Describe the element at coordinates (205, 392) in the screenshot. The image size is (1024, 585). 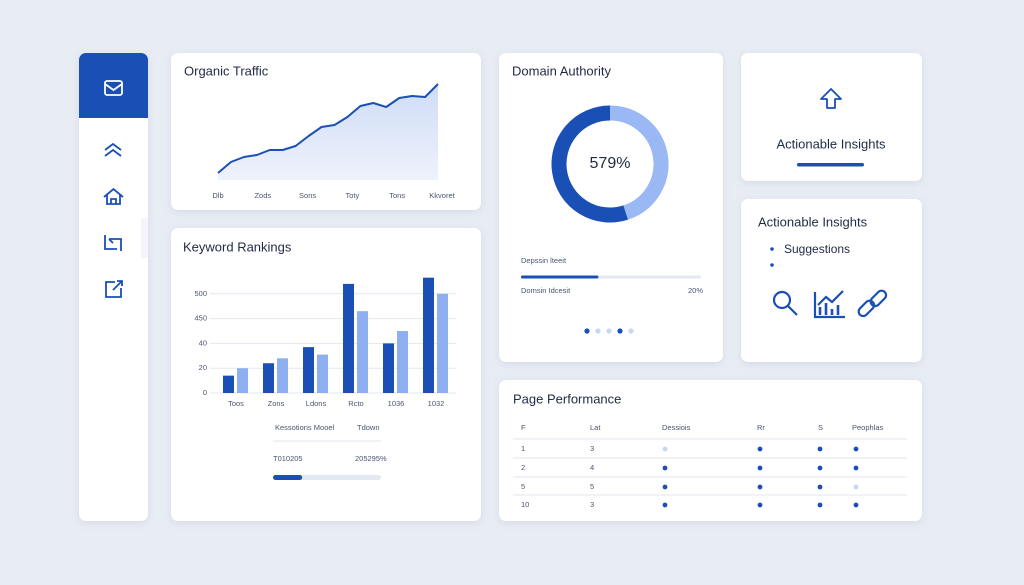
I see `y-tick-label: 0` at that location.